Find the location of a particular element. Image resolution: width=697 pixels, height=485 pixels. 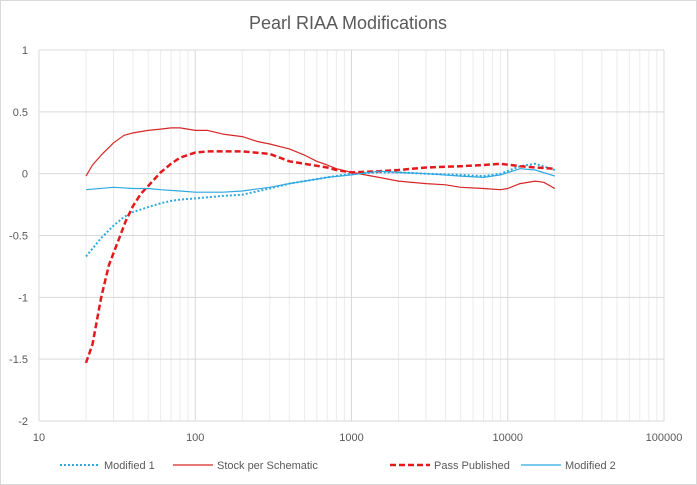

y-tick-label: 1 is located at coordinates (25, 51).